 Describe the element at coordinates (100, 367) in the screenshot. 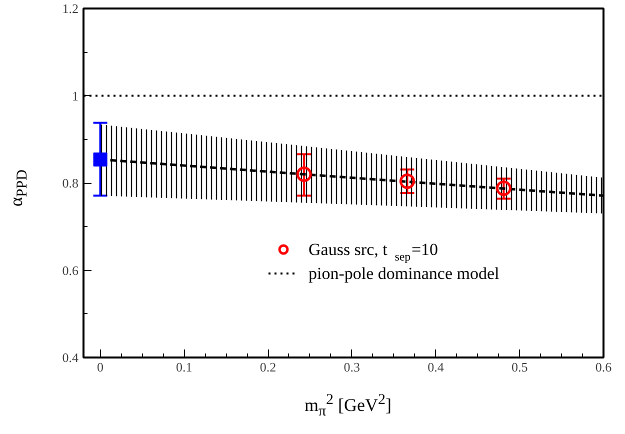

I see `x-tick-label: 0` at that location.